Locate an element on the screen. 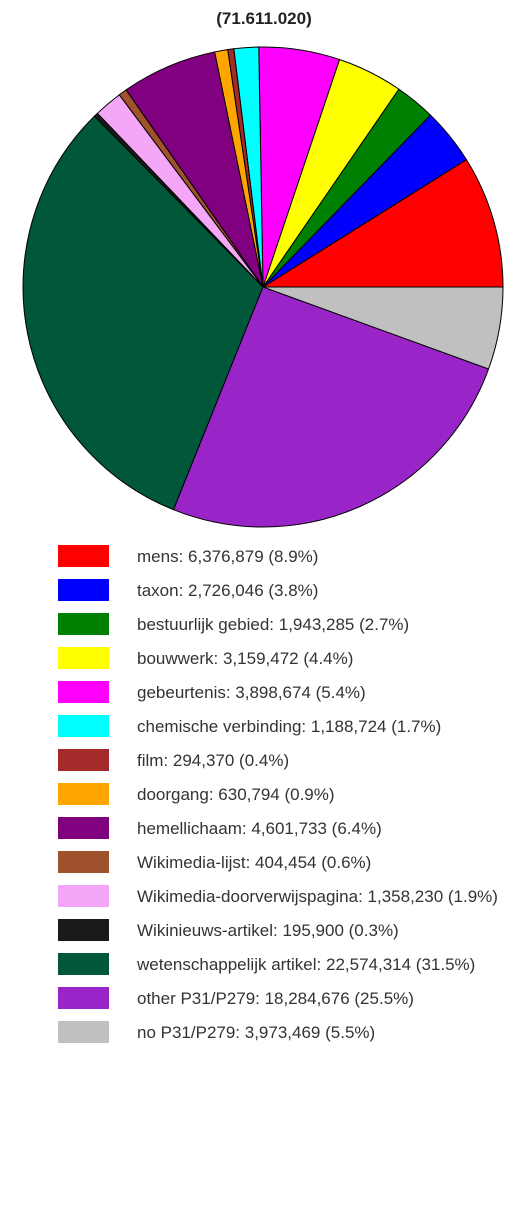 The image size is (527, 1211). legend-label: hemellichaam: 4,601,733 (6.4%) is located at coordinates (259, 828).